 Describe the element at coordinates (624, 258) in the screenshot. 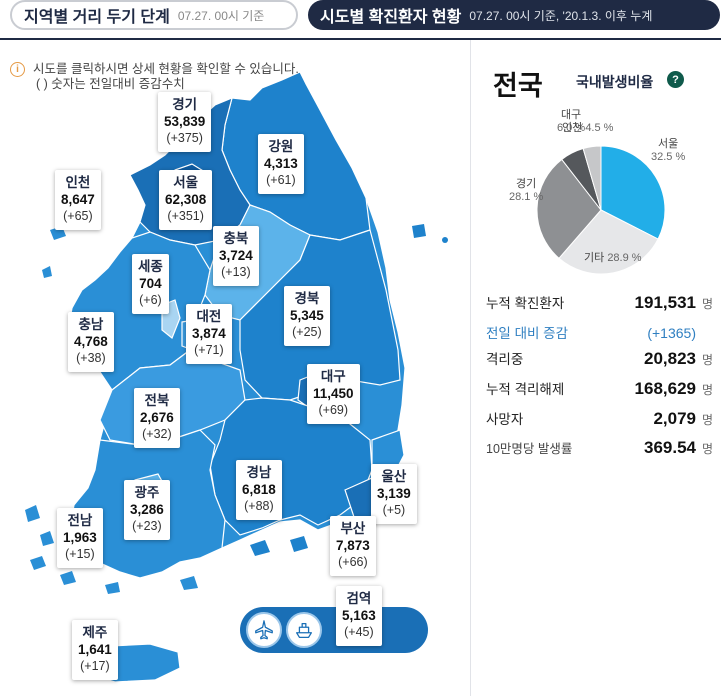

I see `pie-pct: 28.9 %` at that location.